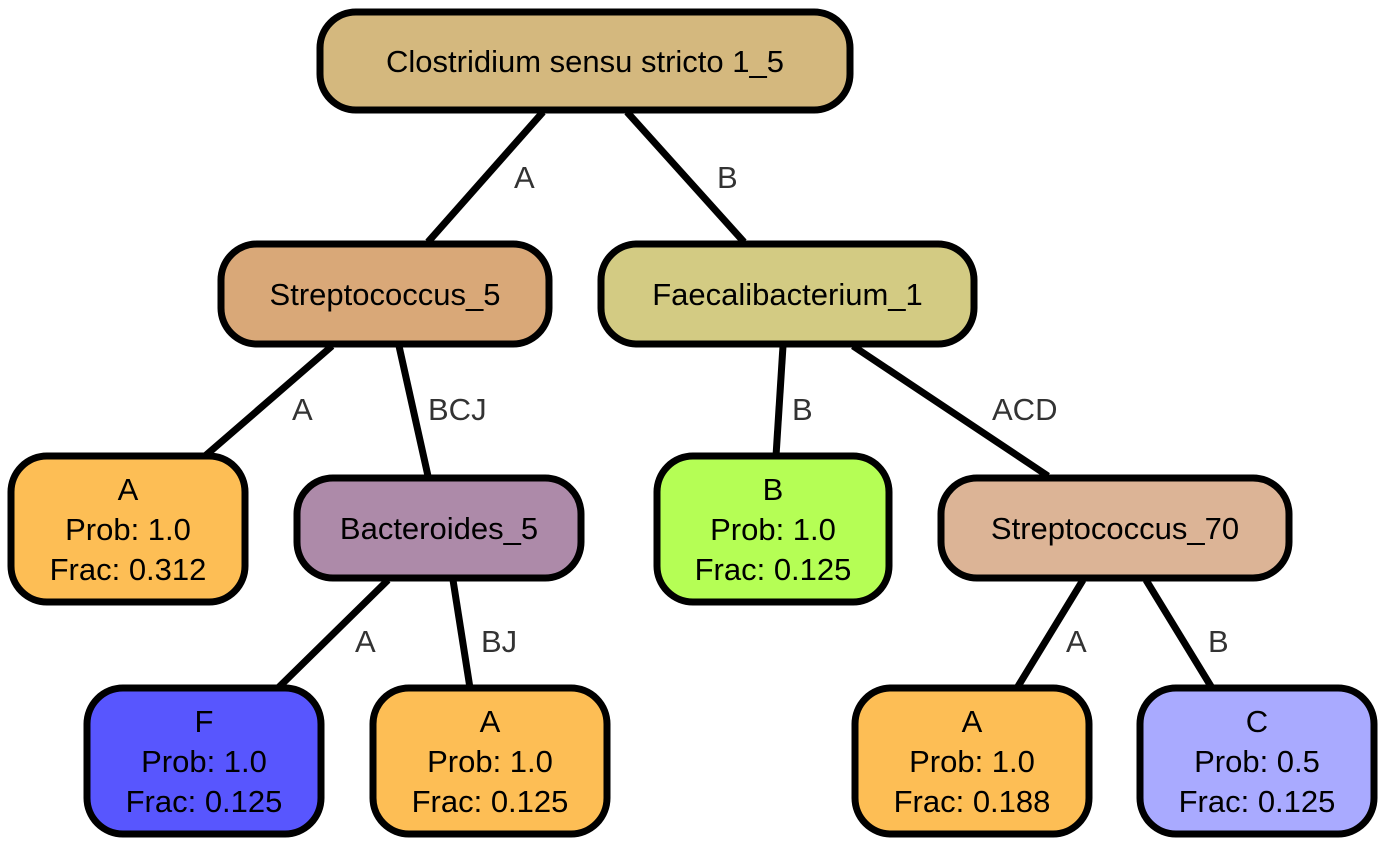 This screenshot has width=1386, height=846. Describe the element at coordinates (1257, 721) in the screenshot. I see `node-text-leafC-0: C` at that location.